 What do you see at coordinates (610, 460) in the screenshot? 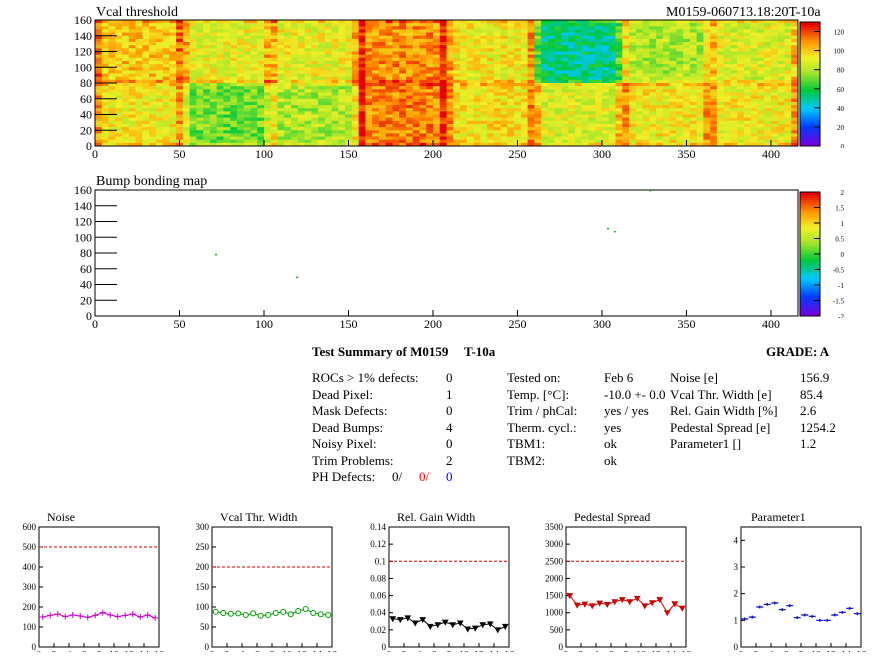
I see `summary-mid-value: ok` at bounding box center [610, 460].